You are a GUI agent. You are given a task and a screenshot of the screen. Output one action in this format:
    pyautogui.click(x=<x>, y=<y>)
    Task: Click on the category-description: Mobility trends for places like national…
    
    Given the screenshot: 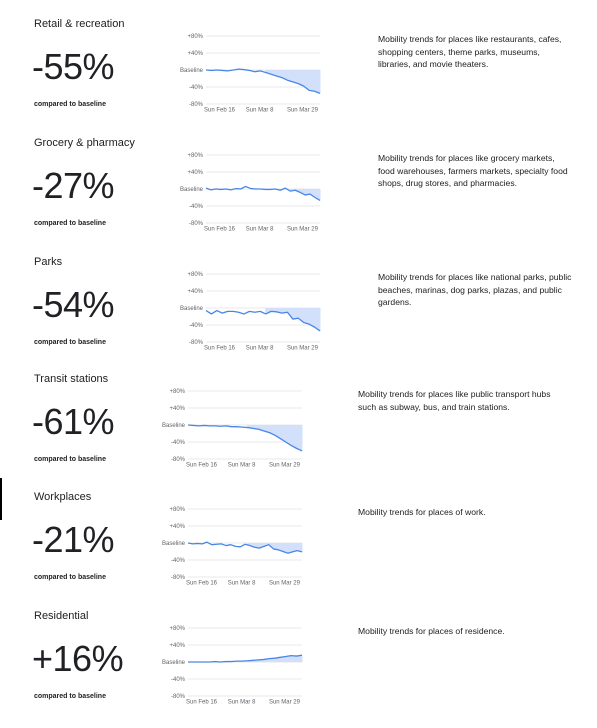 What is the action you would take?
    pyautogui.click(x=475, y=289)
    